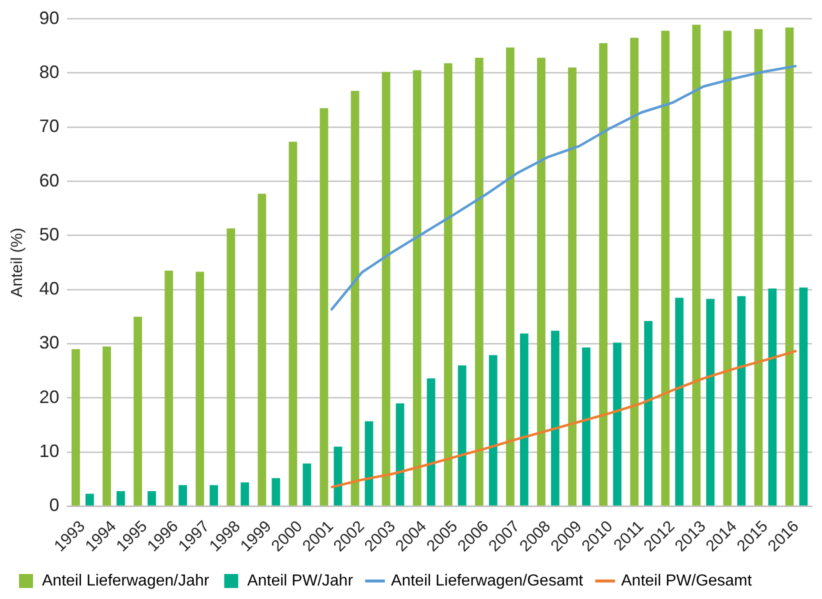 The width and height of the screenshot is (822, 599). What do you see at coordinates (54, 505) in the screenshot?
I see `y-tick-label: 0` at bounding box center [54, 505].